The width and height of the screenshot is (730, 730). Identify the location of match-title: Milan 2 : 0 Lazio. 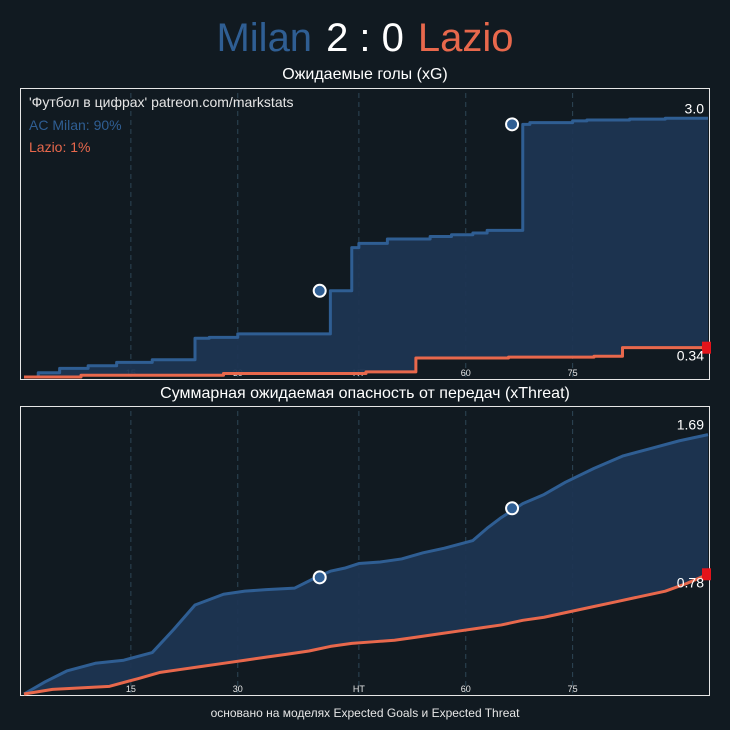
(365, 38).